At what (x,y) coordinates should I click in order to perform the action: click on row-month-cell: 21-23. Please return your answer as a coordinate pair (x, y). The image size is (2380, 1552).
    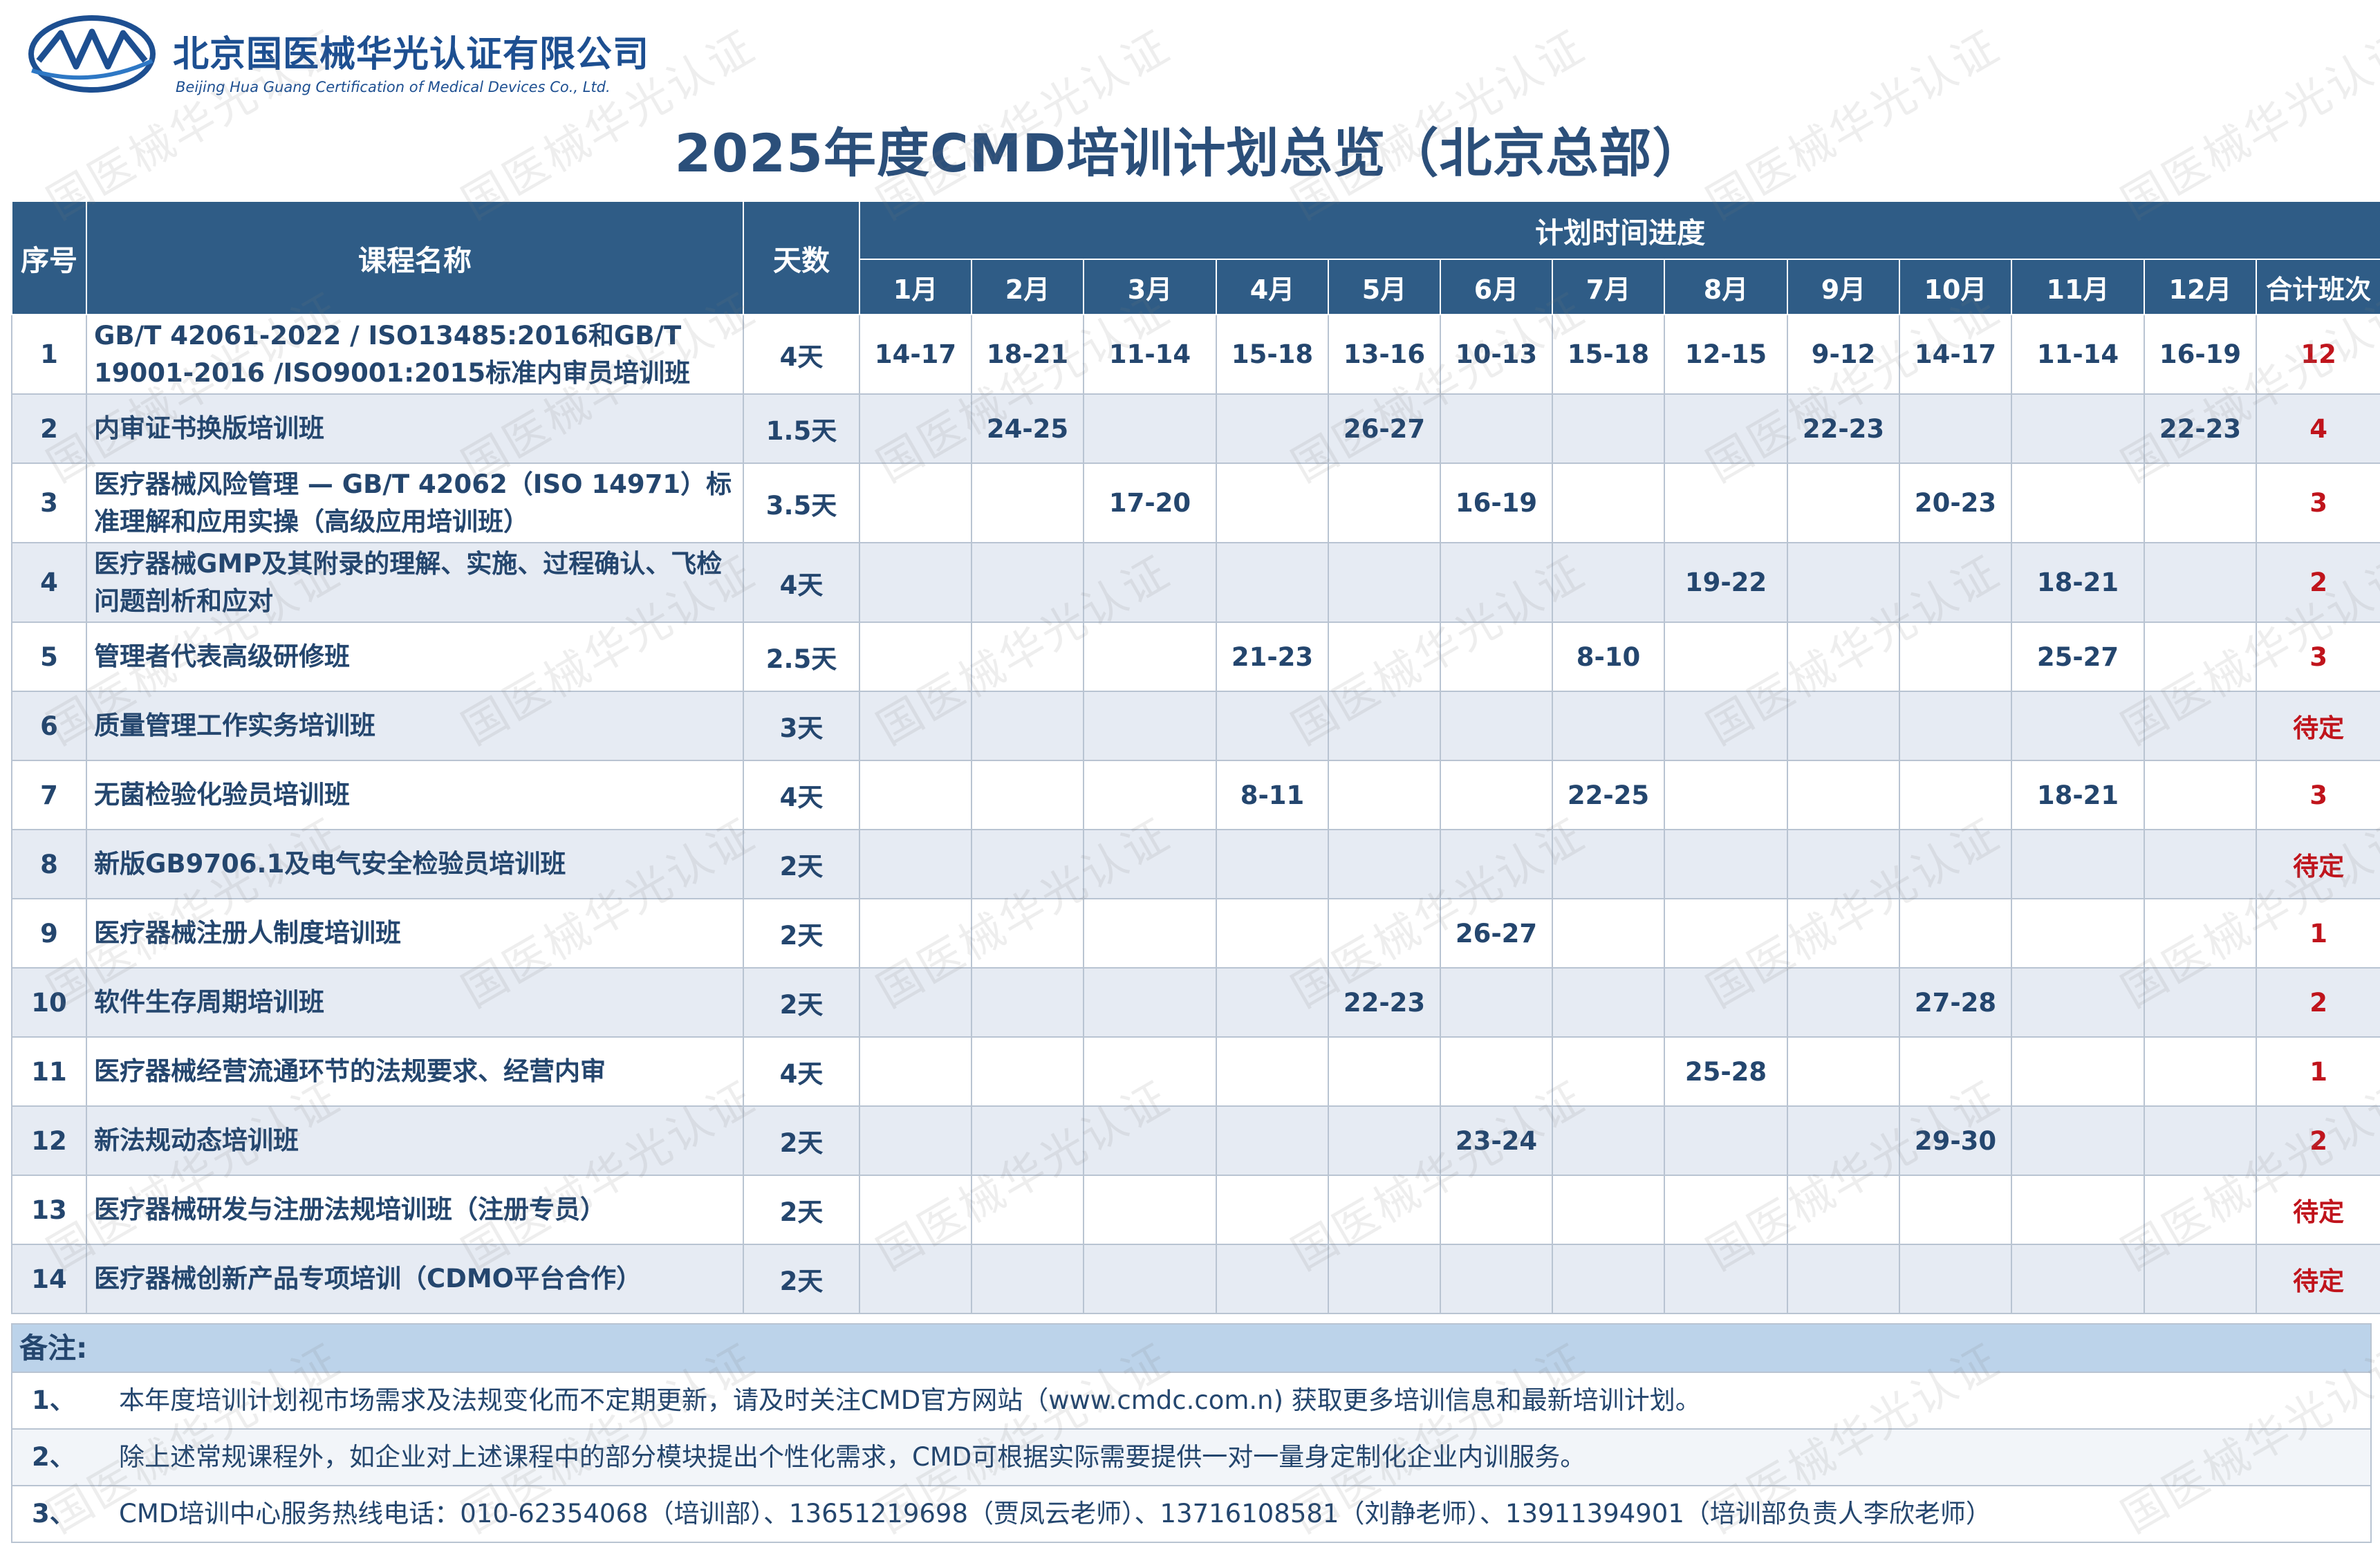
    Looking at the image, I should click on (1272, 656).